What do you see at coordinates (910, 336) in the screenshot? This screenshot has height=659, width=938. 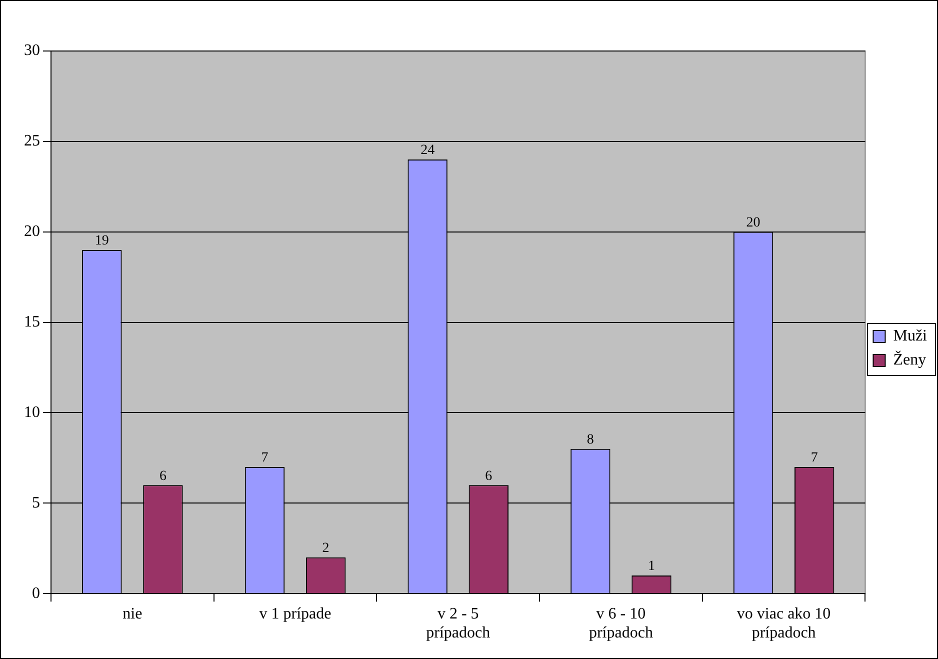 I see `legend-label: Muži` at bounding box center [910, 336].